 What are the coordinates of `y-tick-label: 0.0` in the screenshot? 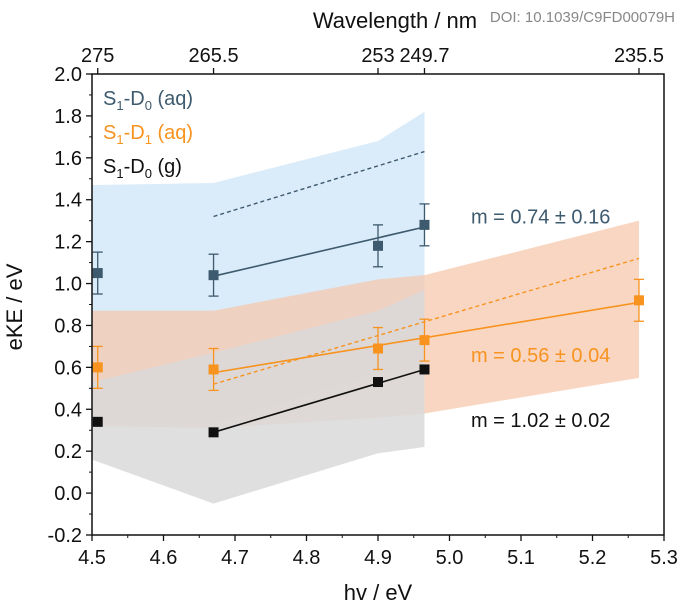 It's located at (68, 494).